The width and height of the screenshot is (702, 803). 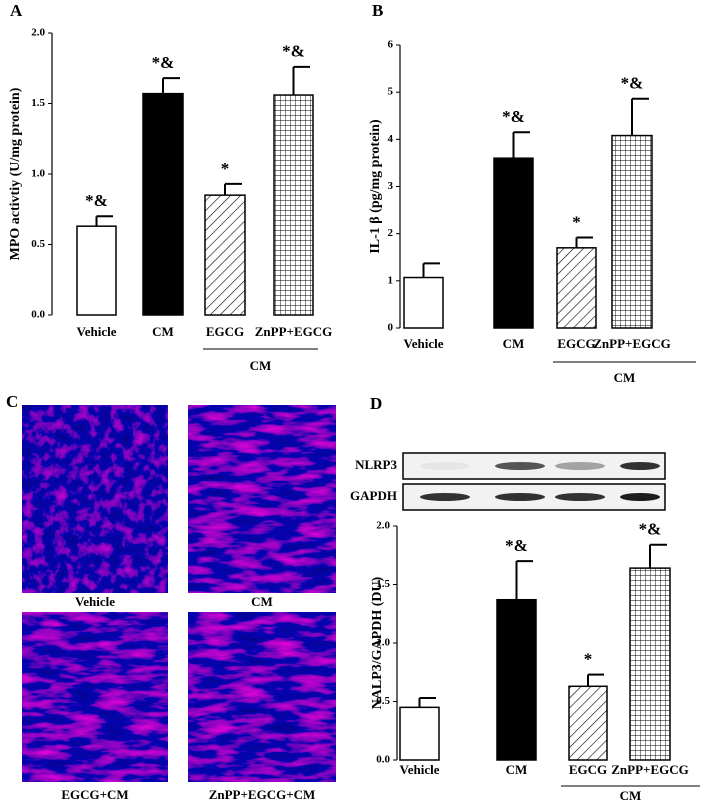 What do you see at coordinates (373, 495) in the screenshot?
I see `blot-label: GAPDH` at bounding box center [373, 495].